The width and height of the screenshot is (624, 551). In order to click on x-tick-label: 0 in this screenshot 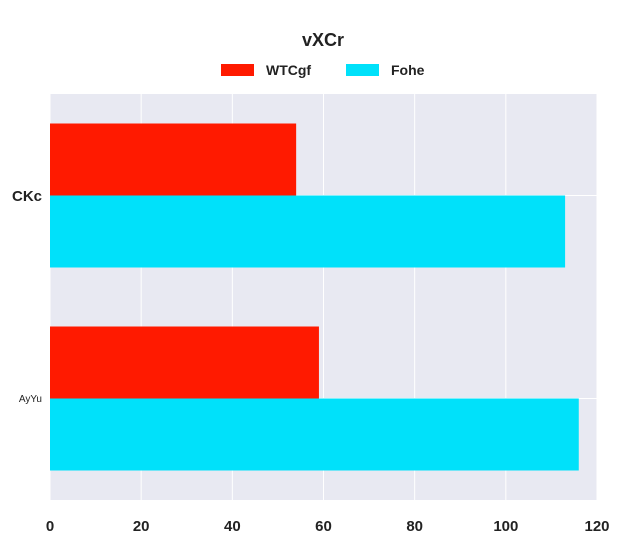, I will do `click(50, 526)`.